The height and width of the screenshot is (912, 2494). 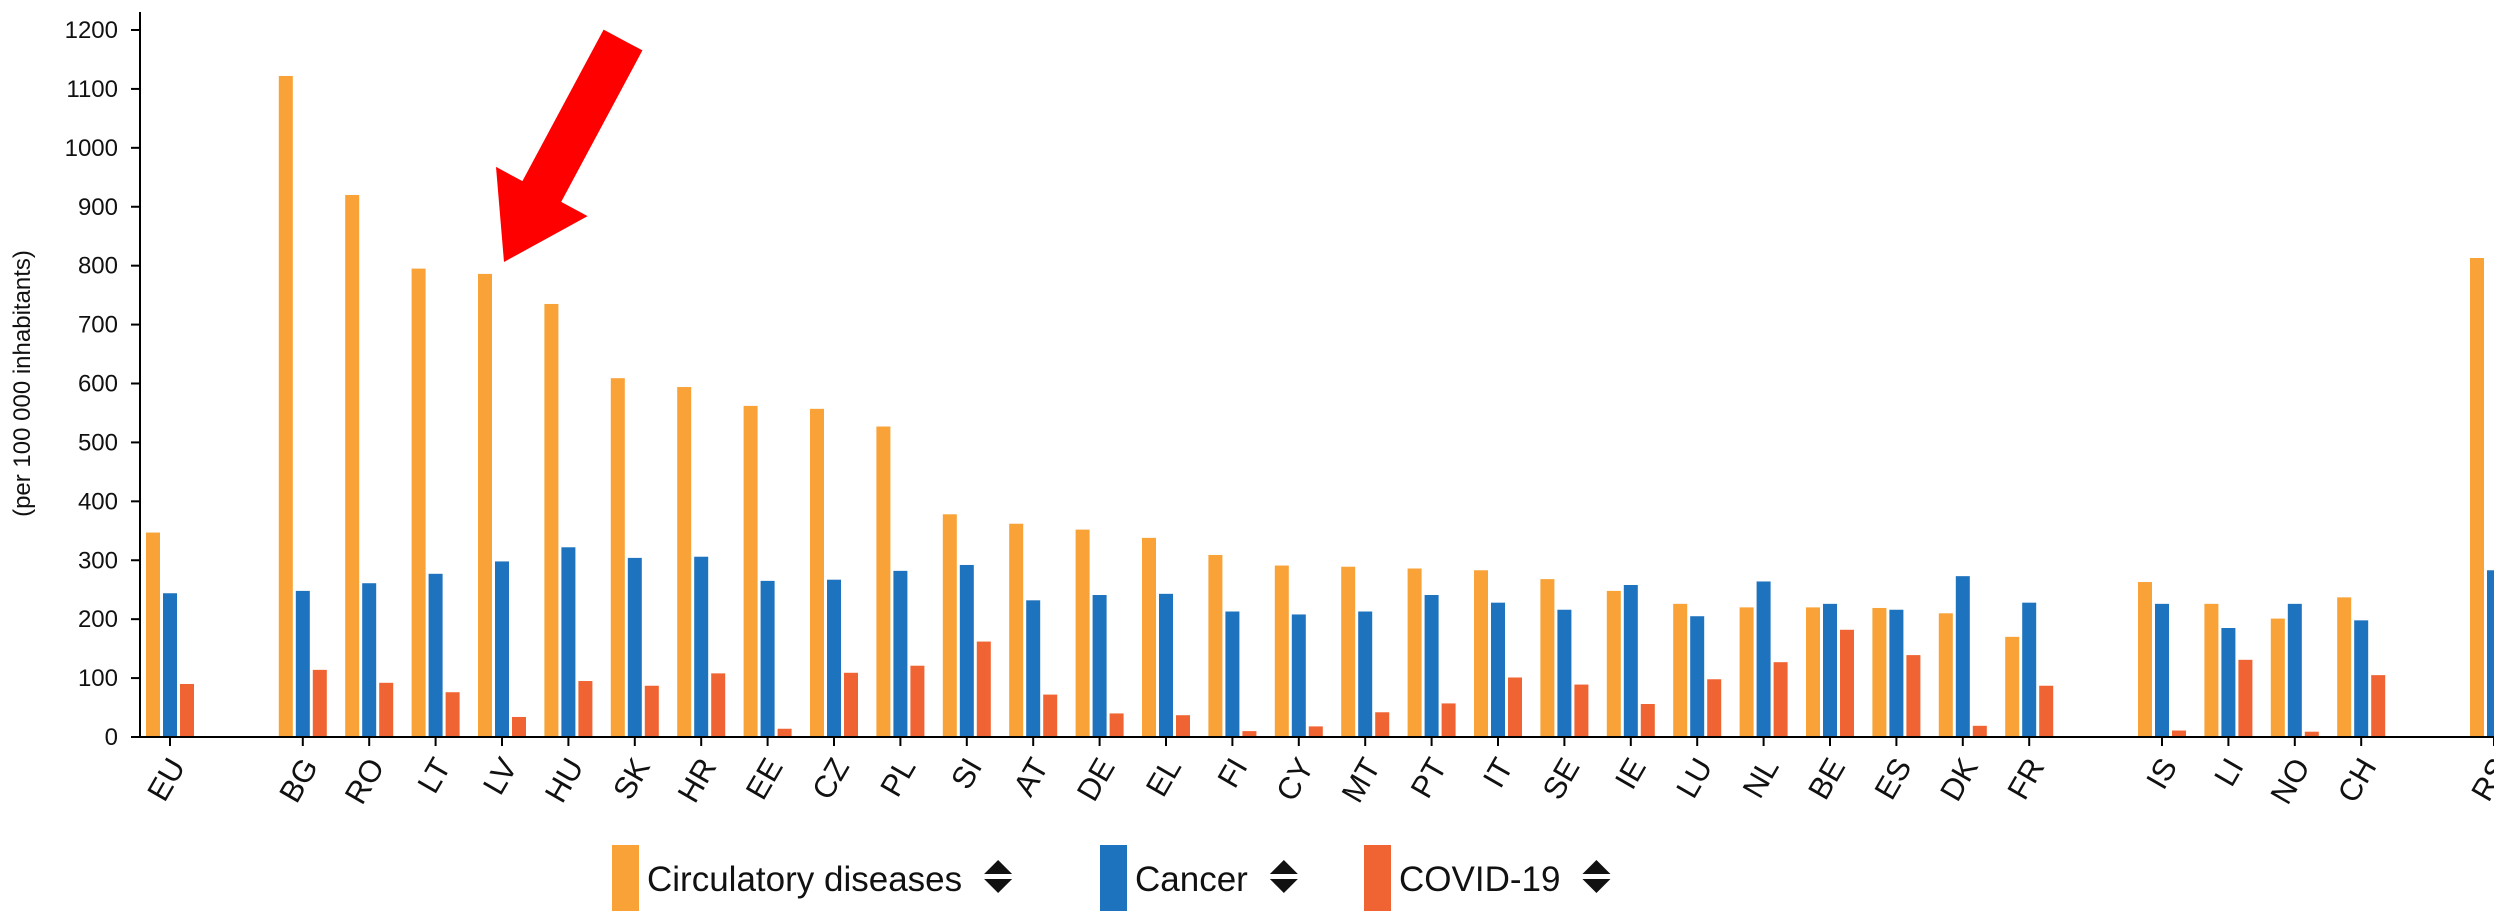 I want to click on bar-li-cancer, so click(x=2228, y=682).